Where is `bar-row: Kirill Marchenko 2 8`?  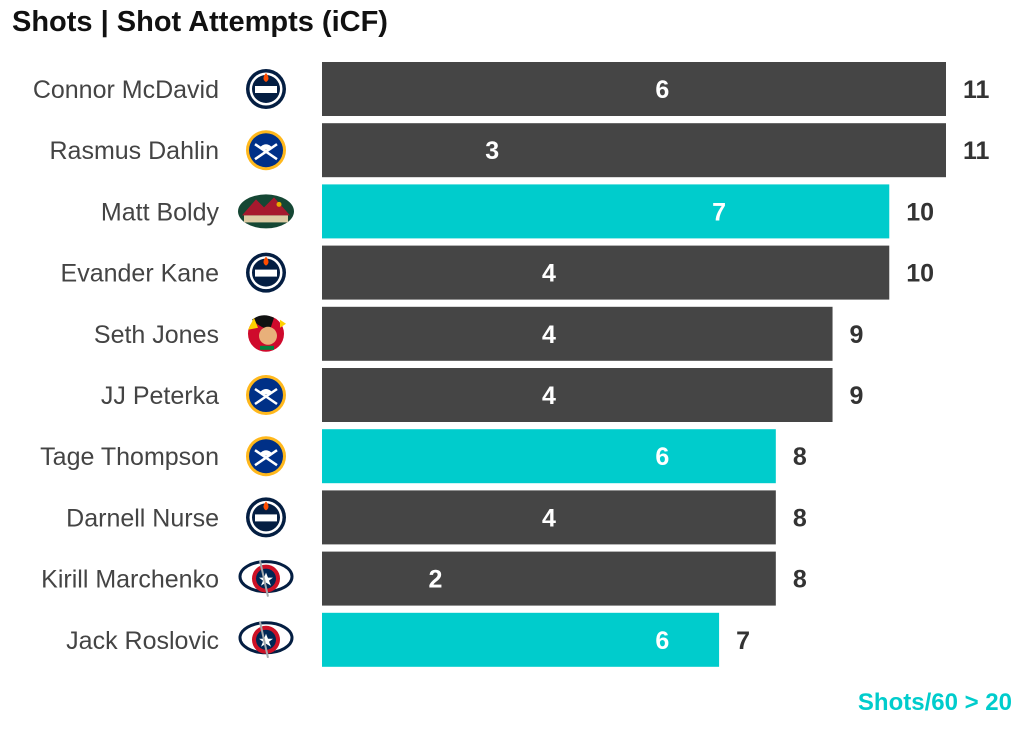
bar-row: Kirill Marchenko 2 8 is located at coordinates (424, 578).